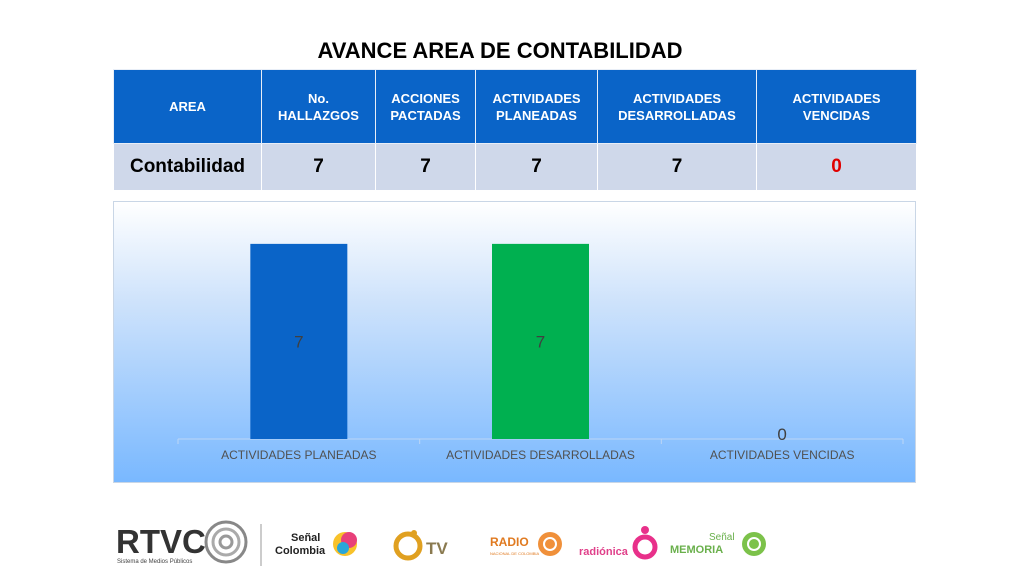  I want to click on tv-logo: TV, so click(420, 545).